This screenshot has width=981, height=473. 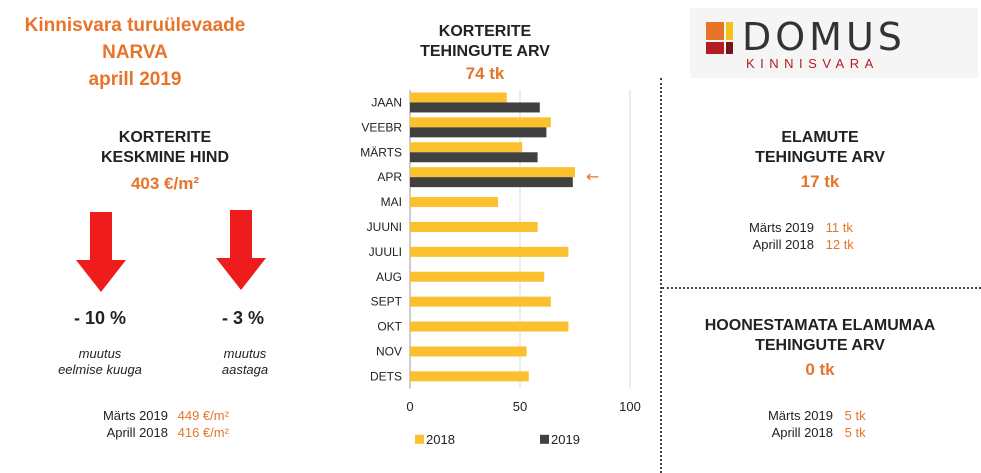 What do you see at coordinates (135, 25) in the screenshot?
I see `report-title-line-1: Kinnisvara turuülevaade` at bounding box center [135, 25].